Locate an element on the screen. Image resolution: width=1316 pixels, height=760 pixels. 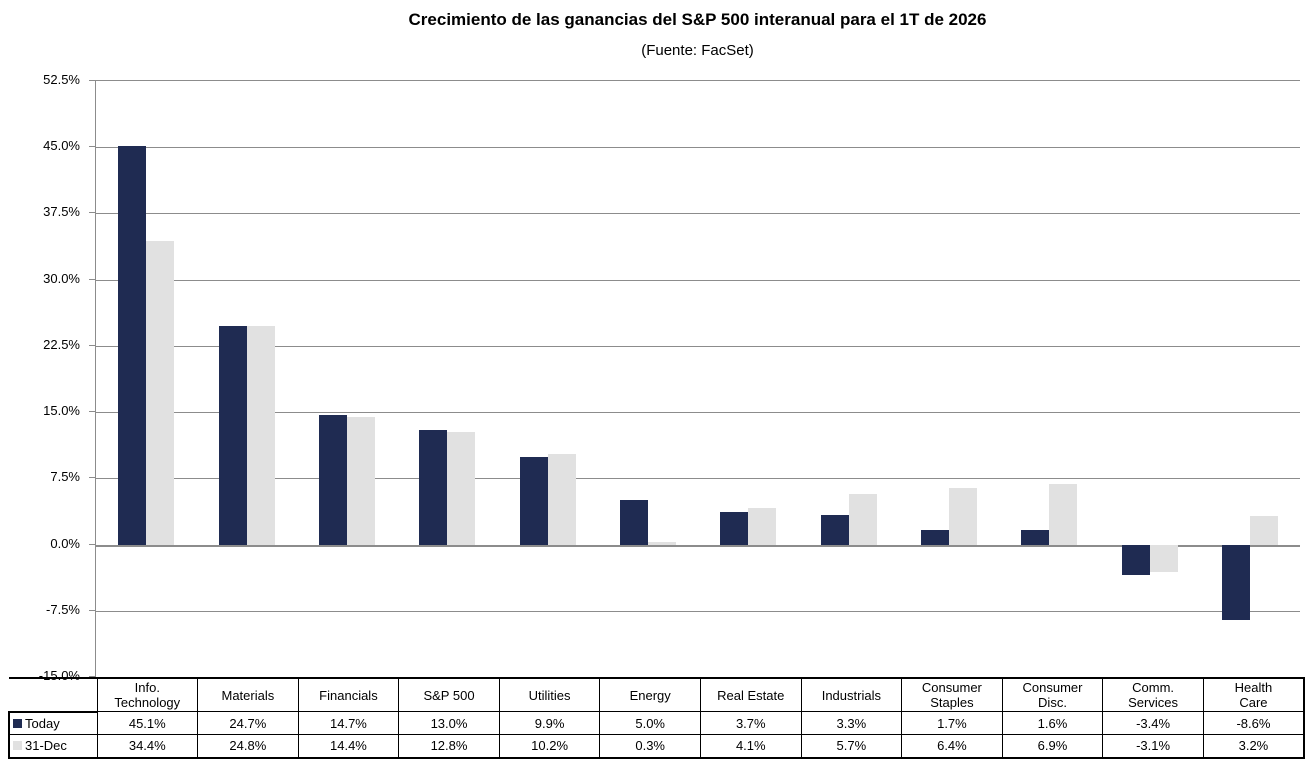
table-value-cell: -3.1% is located at coordinates (1153, 746).